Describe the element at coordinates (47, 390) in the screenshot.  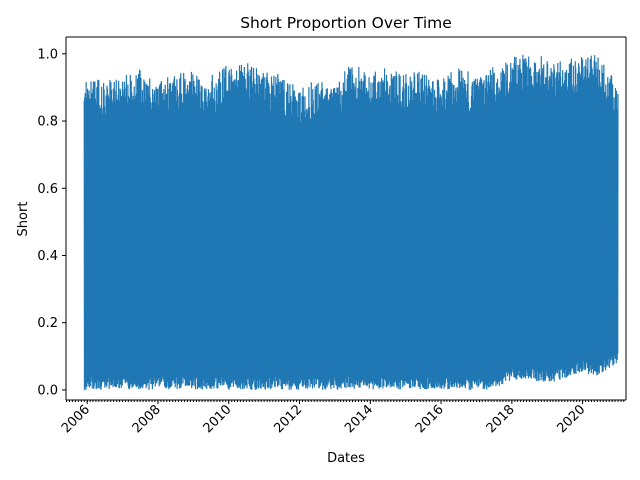
I see `y-tick-label: 0.0` at that location.